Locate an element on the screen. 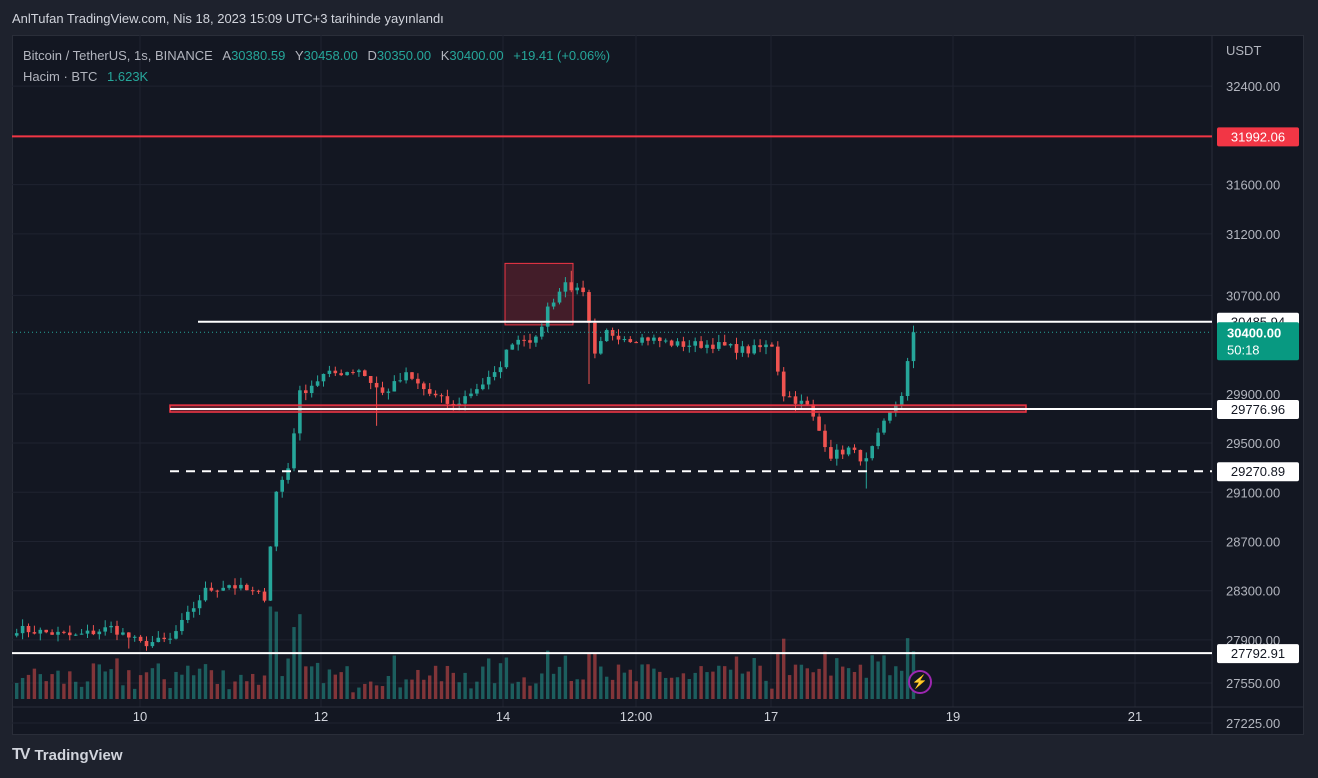  time-tick-label: 21 is located at coordinates (1135, 716).